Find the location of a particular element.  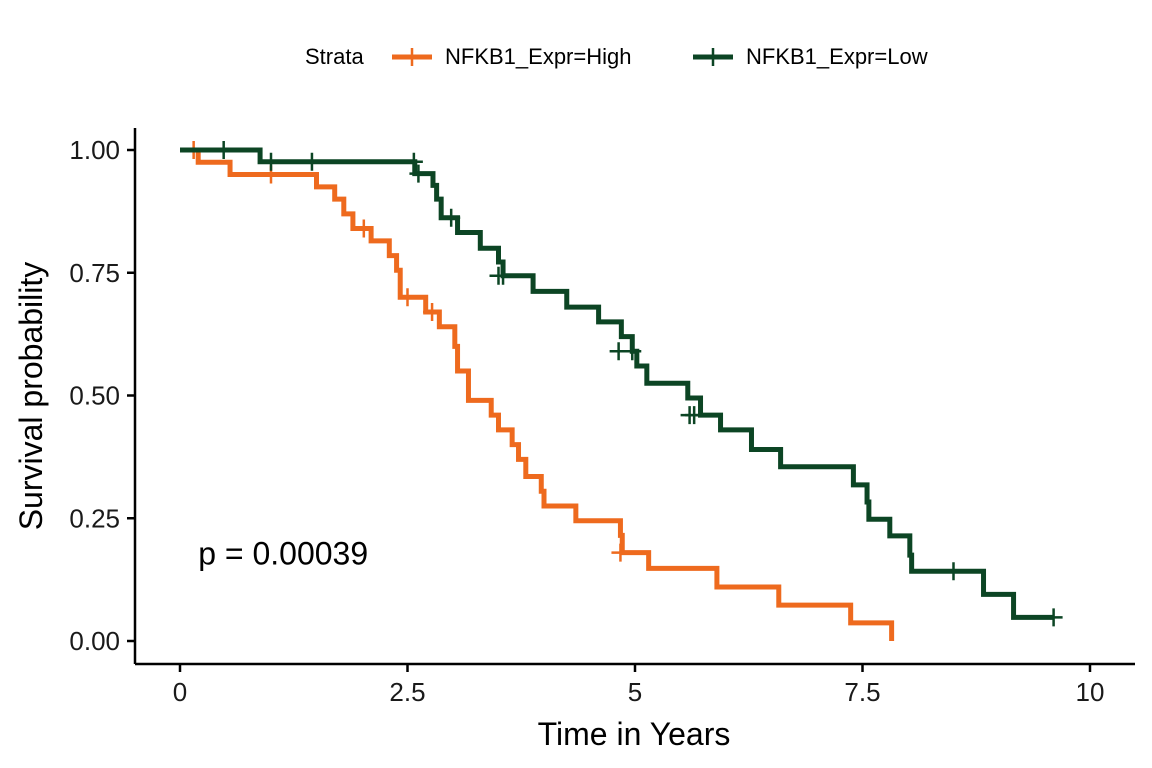

legend-item-low: NFKB1_Expr=Low is located at coordinates (810, 56).